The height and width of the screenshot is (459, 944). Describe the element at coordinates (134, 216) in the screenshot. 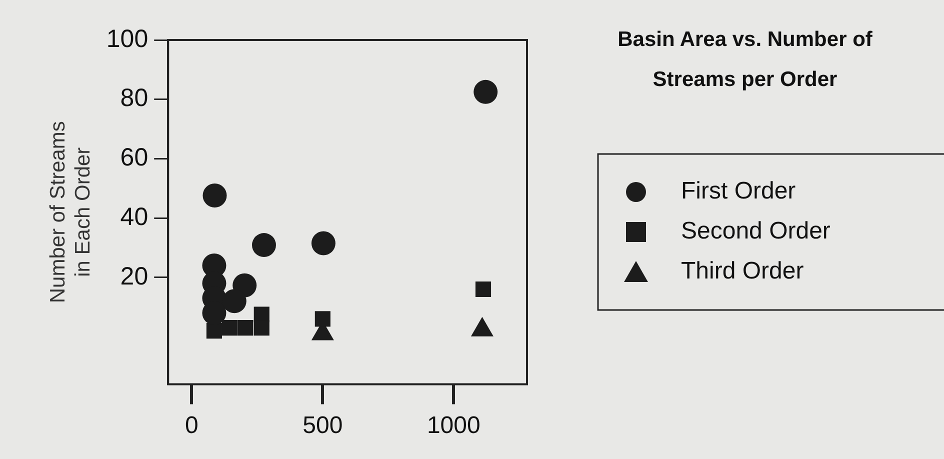

I see `y-tick-label: 40` at that location.